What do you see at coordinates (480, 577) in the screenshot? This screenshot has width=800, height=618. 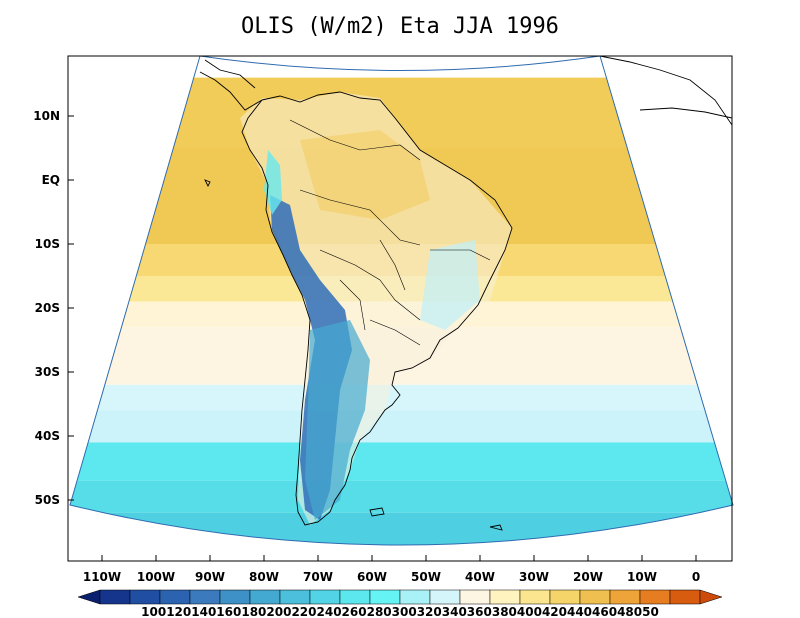 I see `lon-tick-label: 40W` at bounding box center [480, 577].